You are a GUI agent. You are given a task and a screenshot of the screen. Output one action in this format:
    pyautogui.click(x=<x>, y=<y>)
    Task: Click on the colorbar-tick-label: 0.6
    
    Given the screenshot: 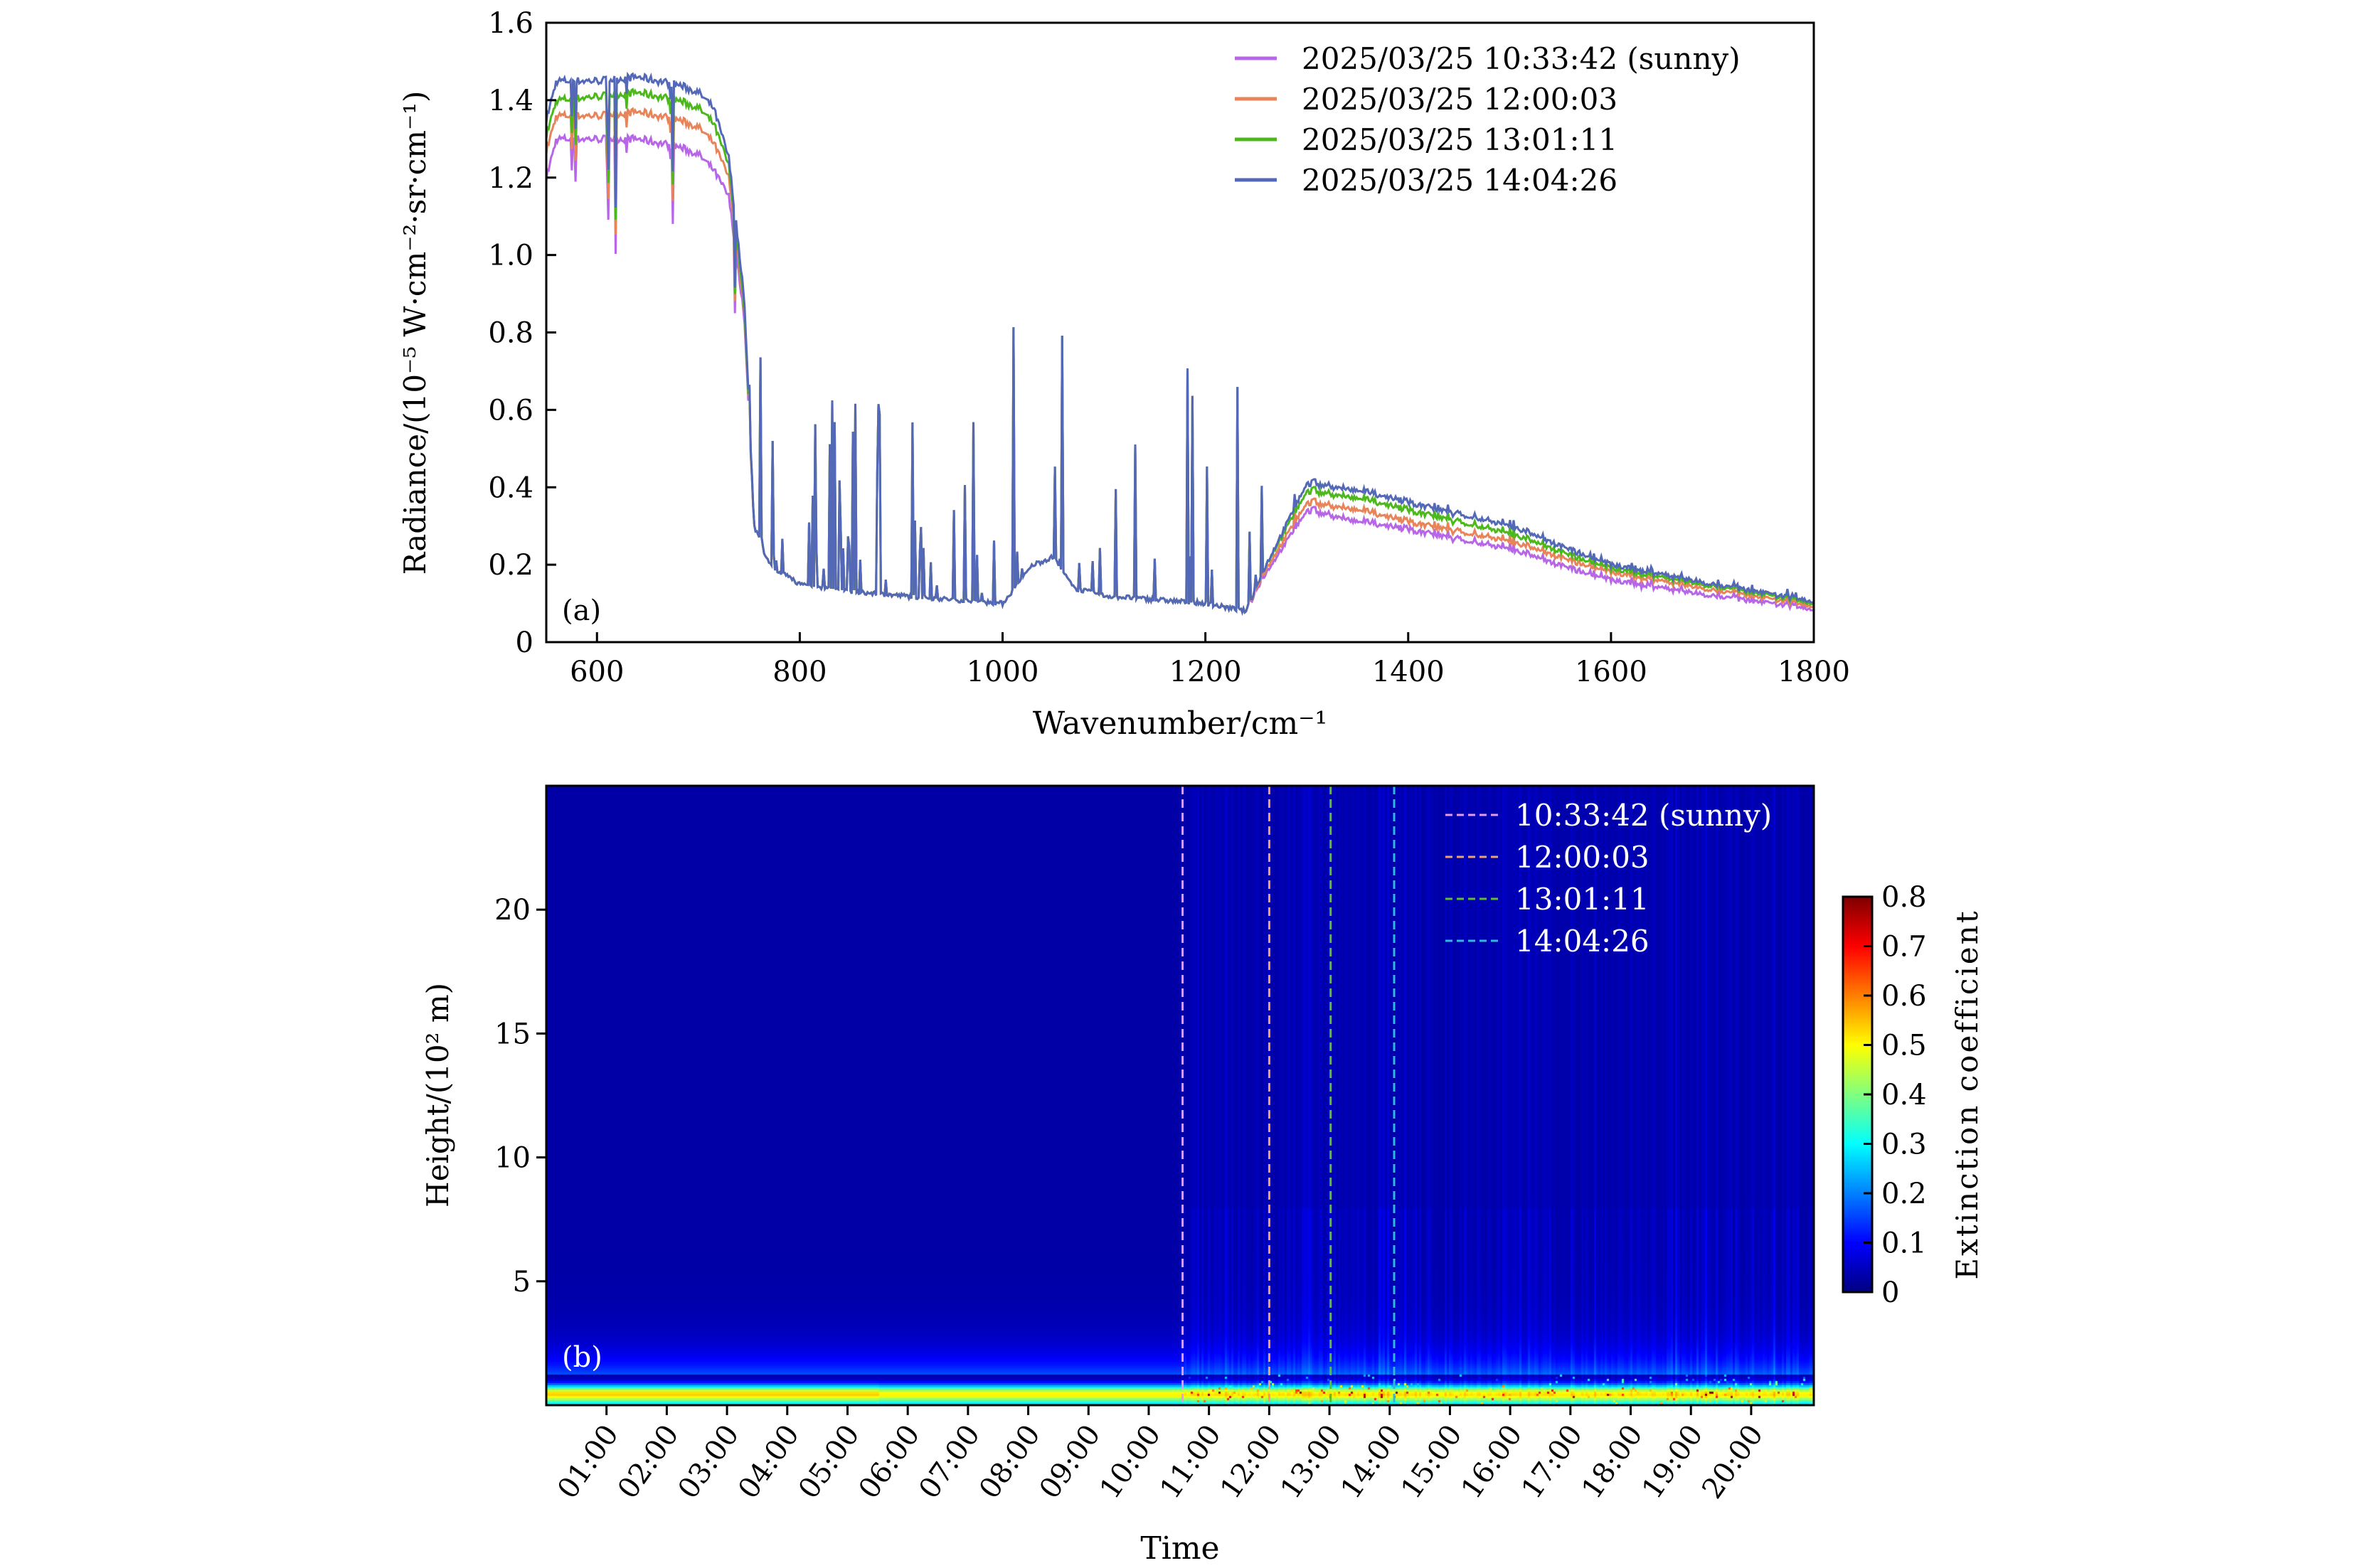 What is the action you would take?
    pyautogui.click(x=1904, y=996)
    